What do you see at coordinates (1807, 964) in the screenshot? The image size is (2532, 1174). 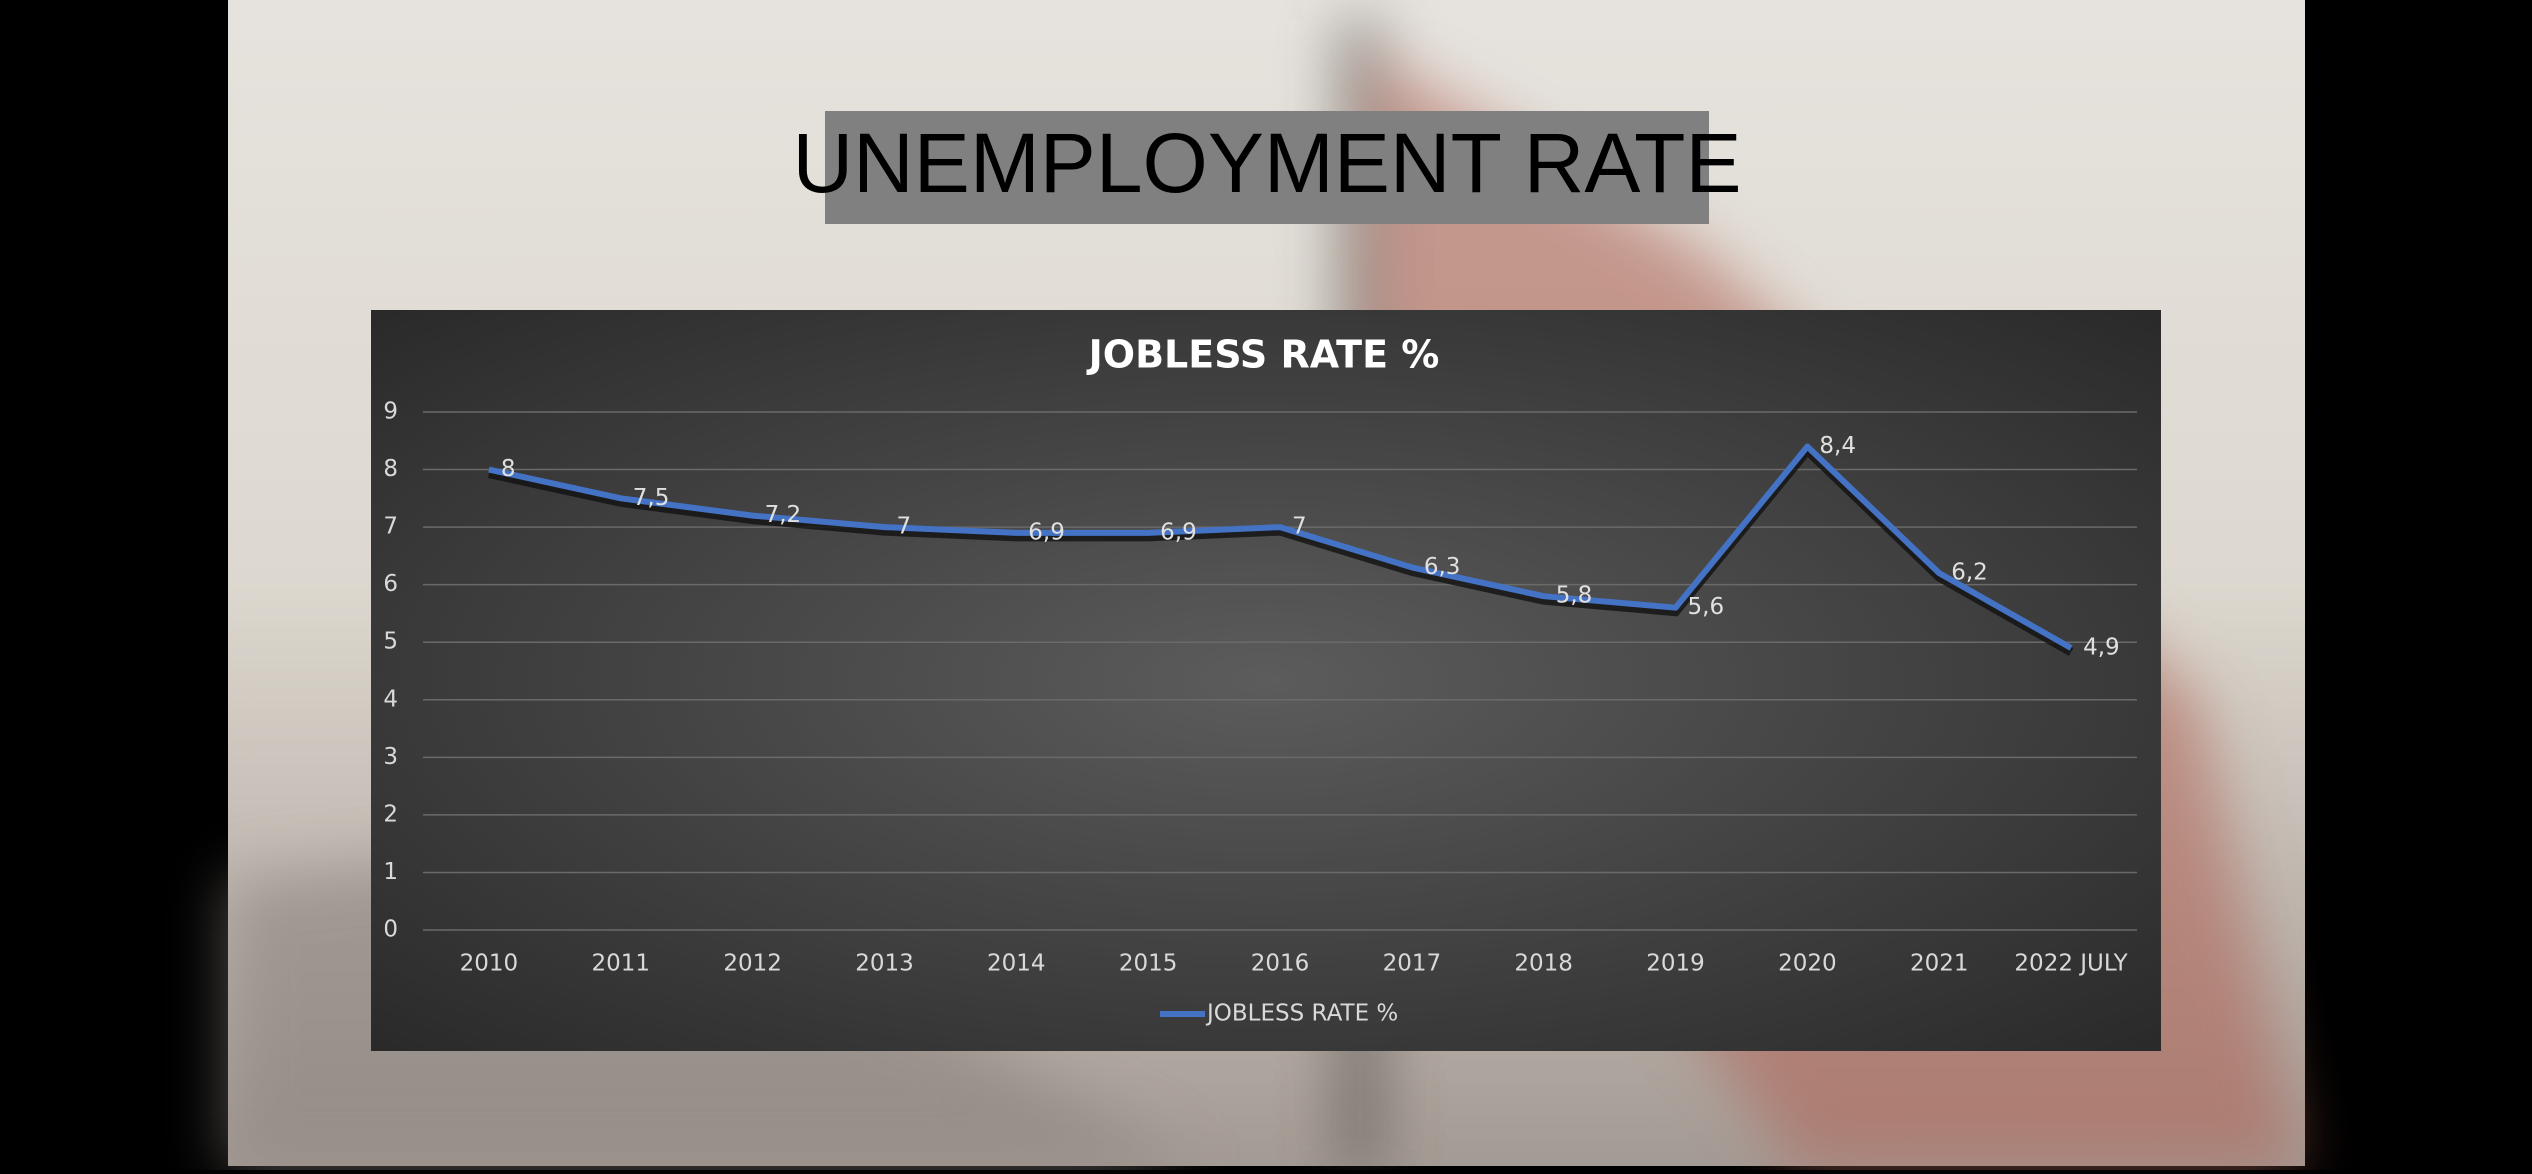 I see `x-tick-label: 2020` at bounding box center [1807, 964].